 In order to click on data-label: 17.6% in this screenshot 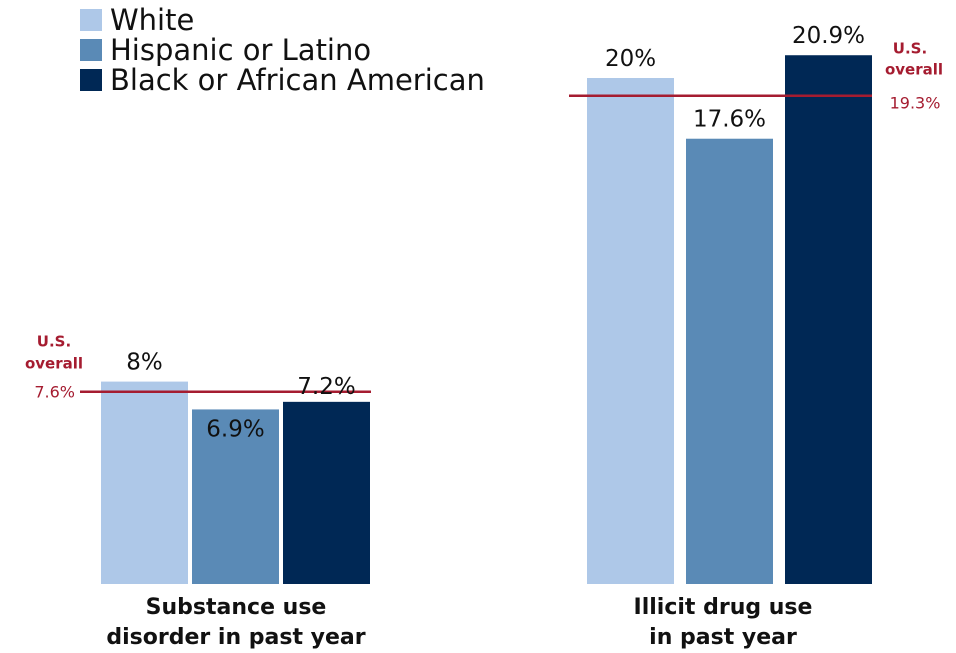, I will do `click(729, 120)`.